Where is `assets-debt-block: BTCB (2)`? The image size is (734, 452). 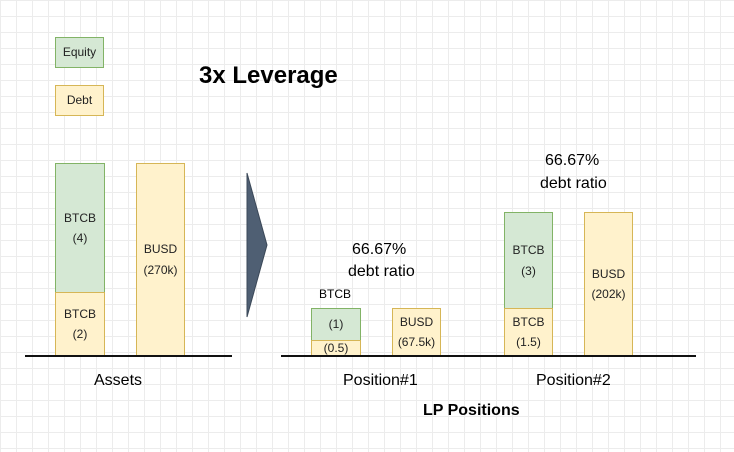
assets-debt-block: BTCB (2) is located at coordinates (80, 324).